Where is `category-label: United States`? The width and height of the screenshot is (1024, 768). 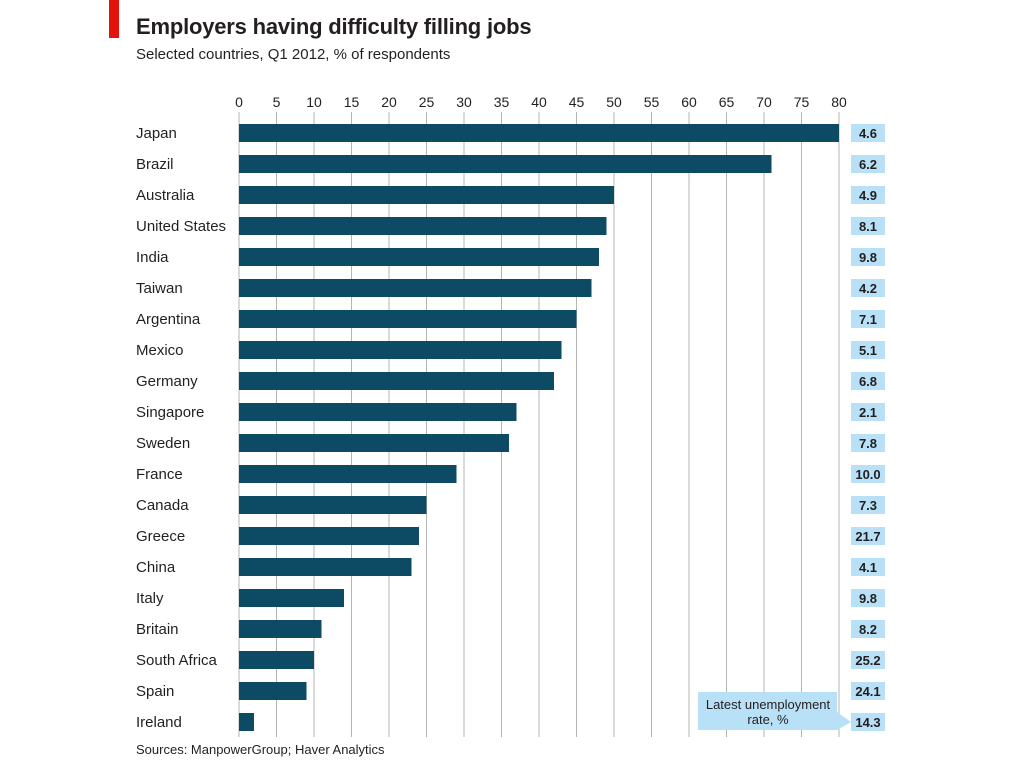
category-label: United States is located at coordinates (181, 226).